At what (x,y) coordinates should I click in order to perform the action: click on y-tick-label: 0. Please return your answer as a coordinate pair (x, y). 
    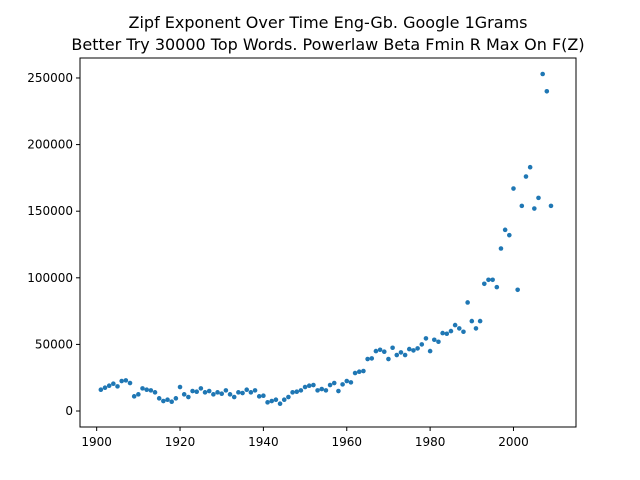
    Looking at the image, I should click on (69, 411).